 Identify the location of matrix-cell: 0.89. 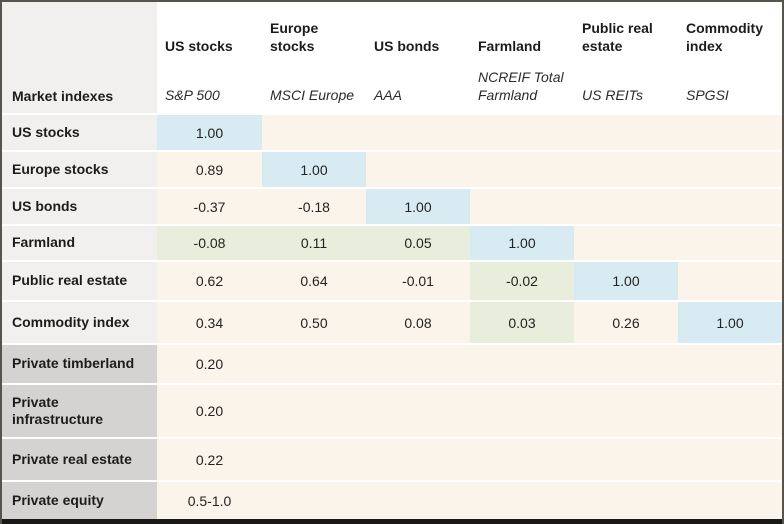
(209, 168).